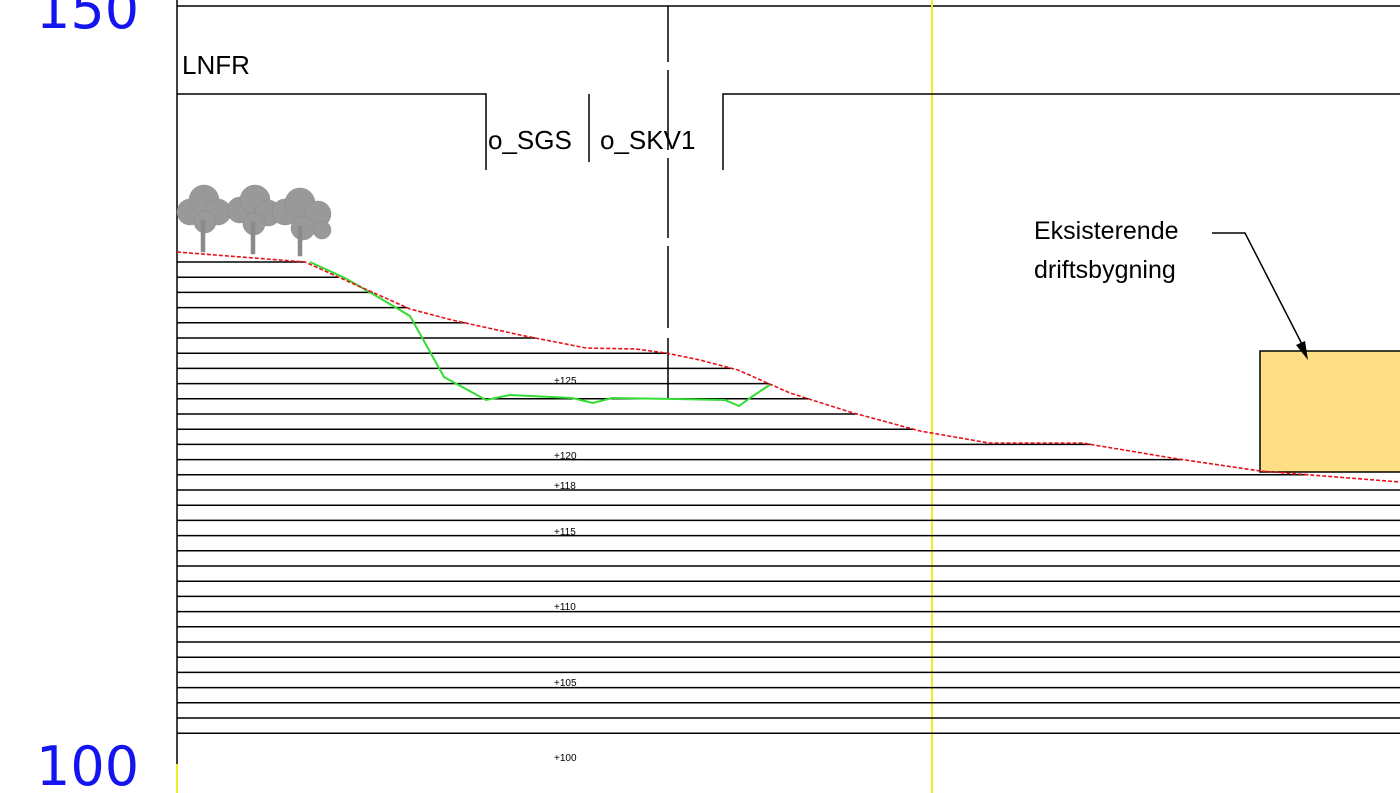 Image resolution: width=1400 pixels, height=793 pixels. What do you see at coordinates (540, 334) in the screenshot?
I see `proposed-profile-line` at bounding box center [540, 334].